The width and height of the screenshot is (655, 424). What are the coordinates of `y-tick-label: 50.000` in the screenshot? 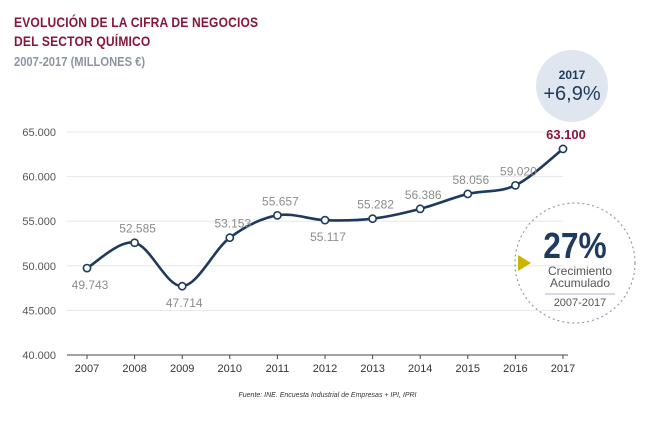 It's located at (39, 267).